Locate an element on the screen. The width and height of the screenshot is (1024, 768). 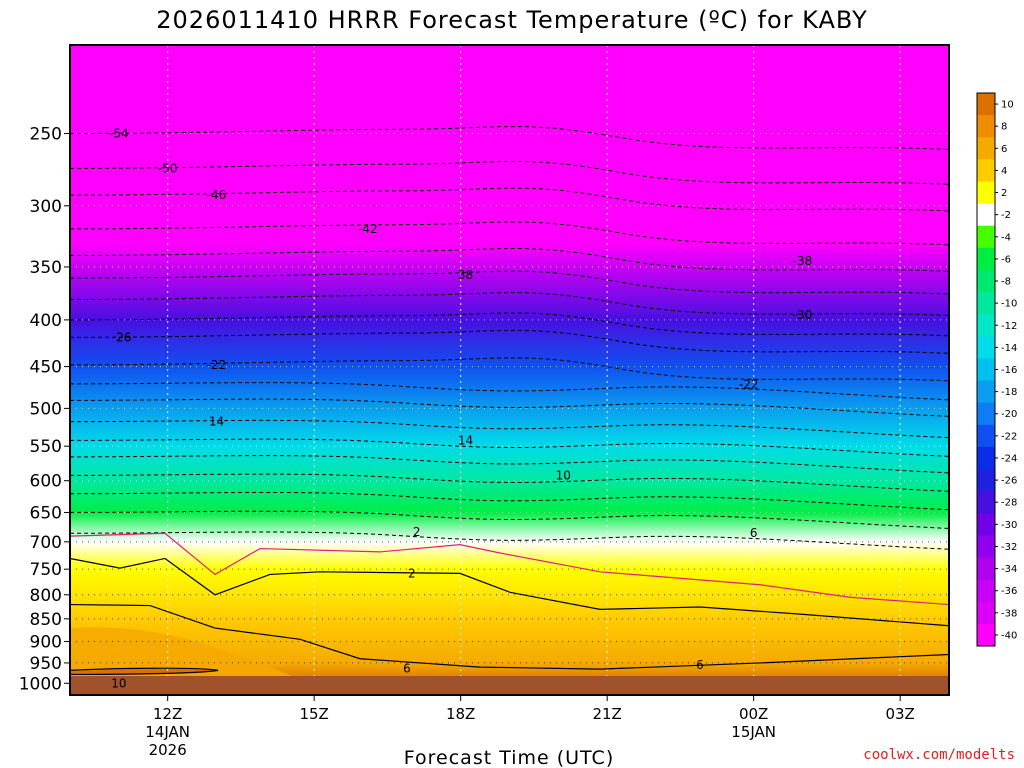
colorbar-label: -14 is located at coordinates (1009, 348).